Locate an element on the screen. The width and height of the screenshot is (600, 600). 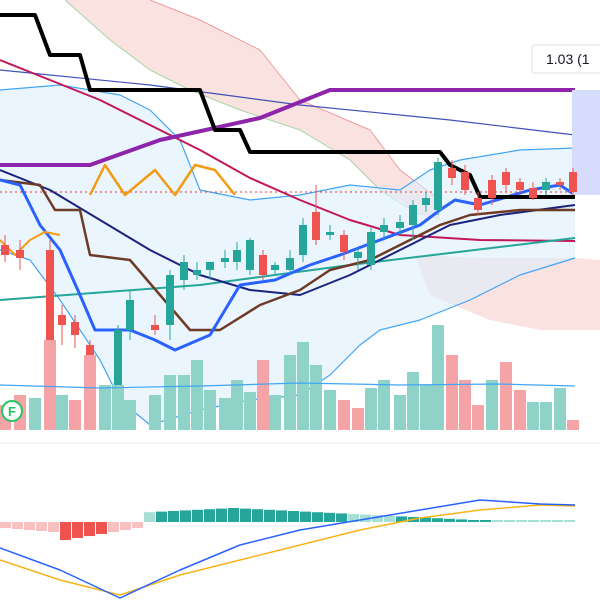
ichimoku-line is located at coordinates (287, 127).